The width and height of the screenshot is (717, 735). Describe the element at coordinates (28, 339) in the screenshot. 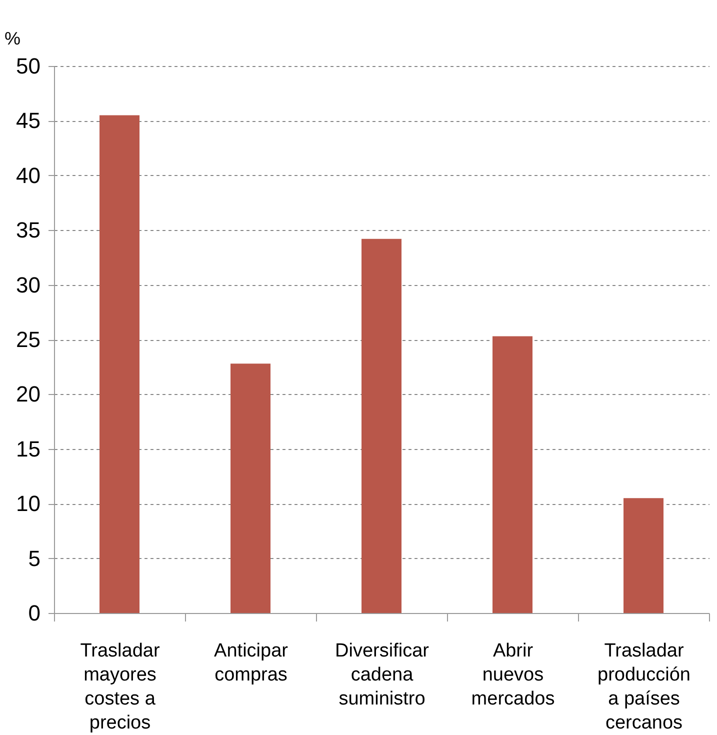

I see `y-tick-label: 25` at that location.